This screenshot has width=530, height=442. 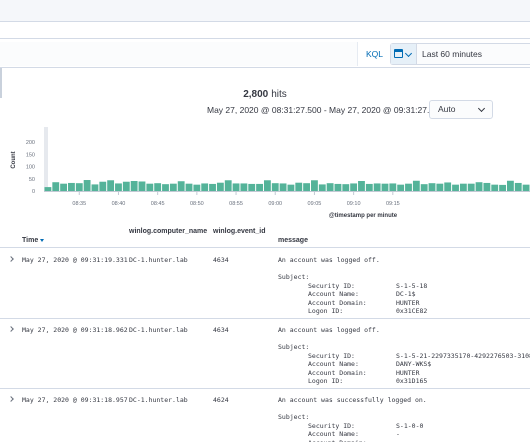 I want to click on search-input, so click(x=179, y=54).